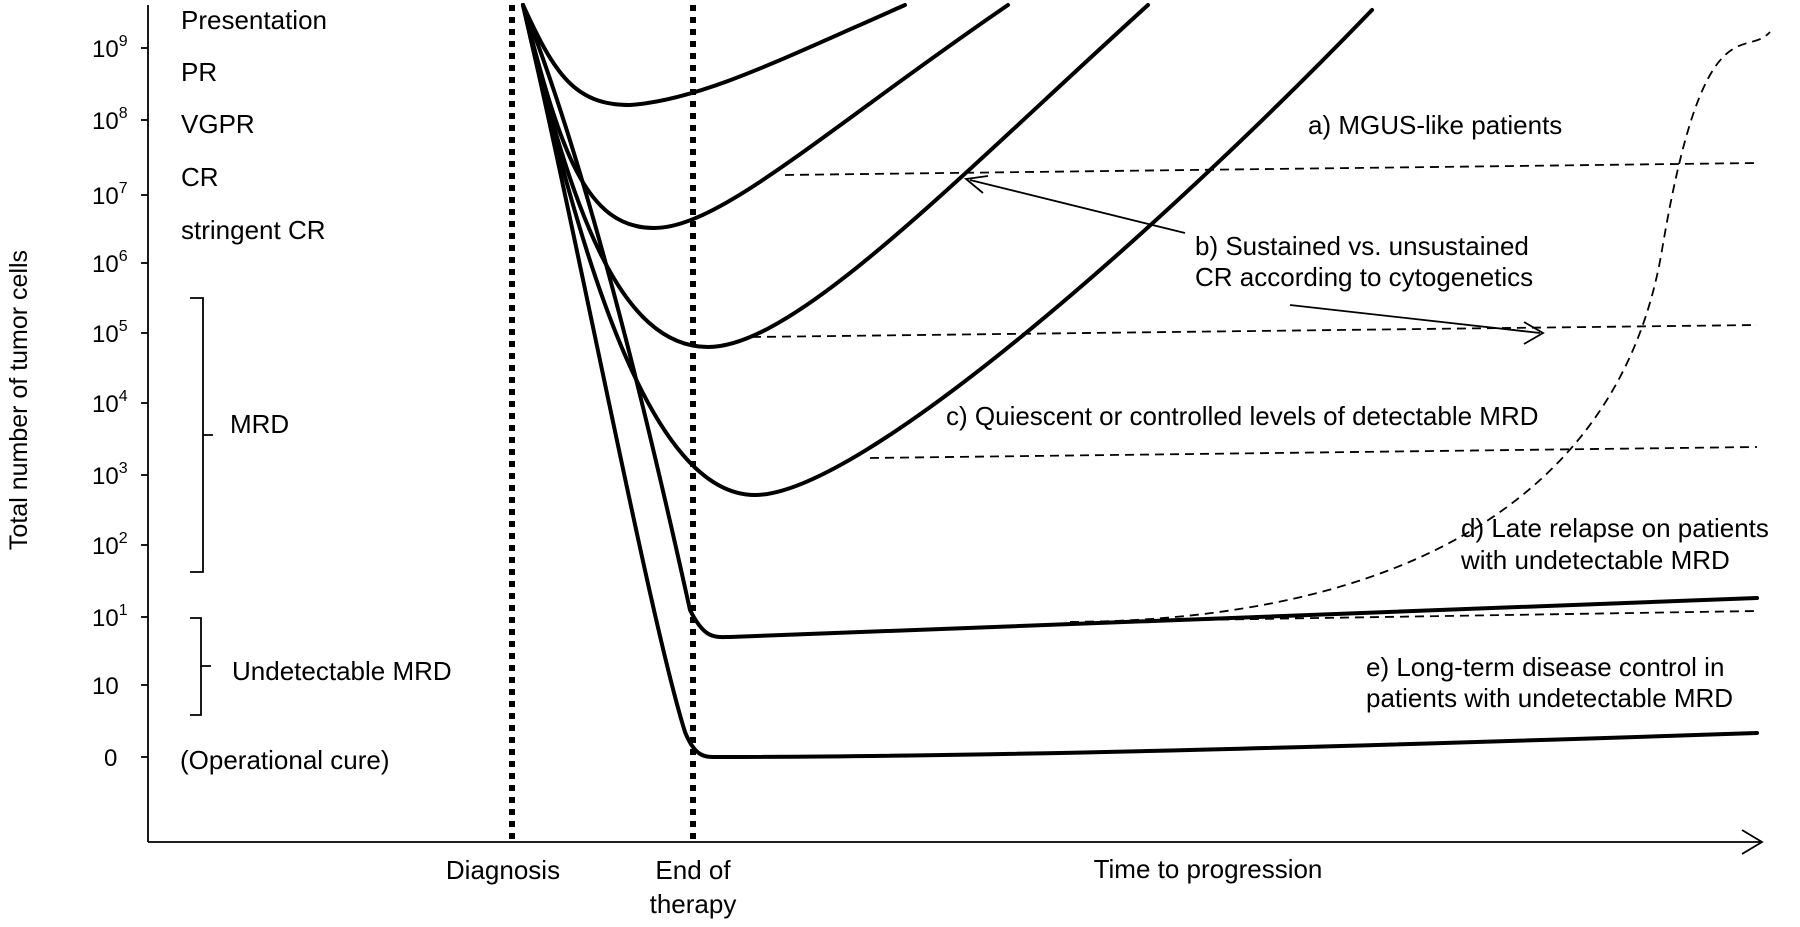 Image resolution: width=1800 pixels, height=927 pixels. I want to click on dashed-line-1e5-level, so click(1254, 331).